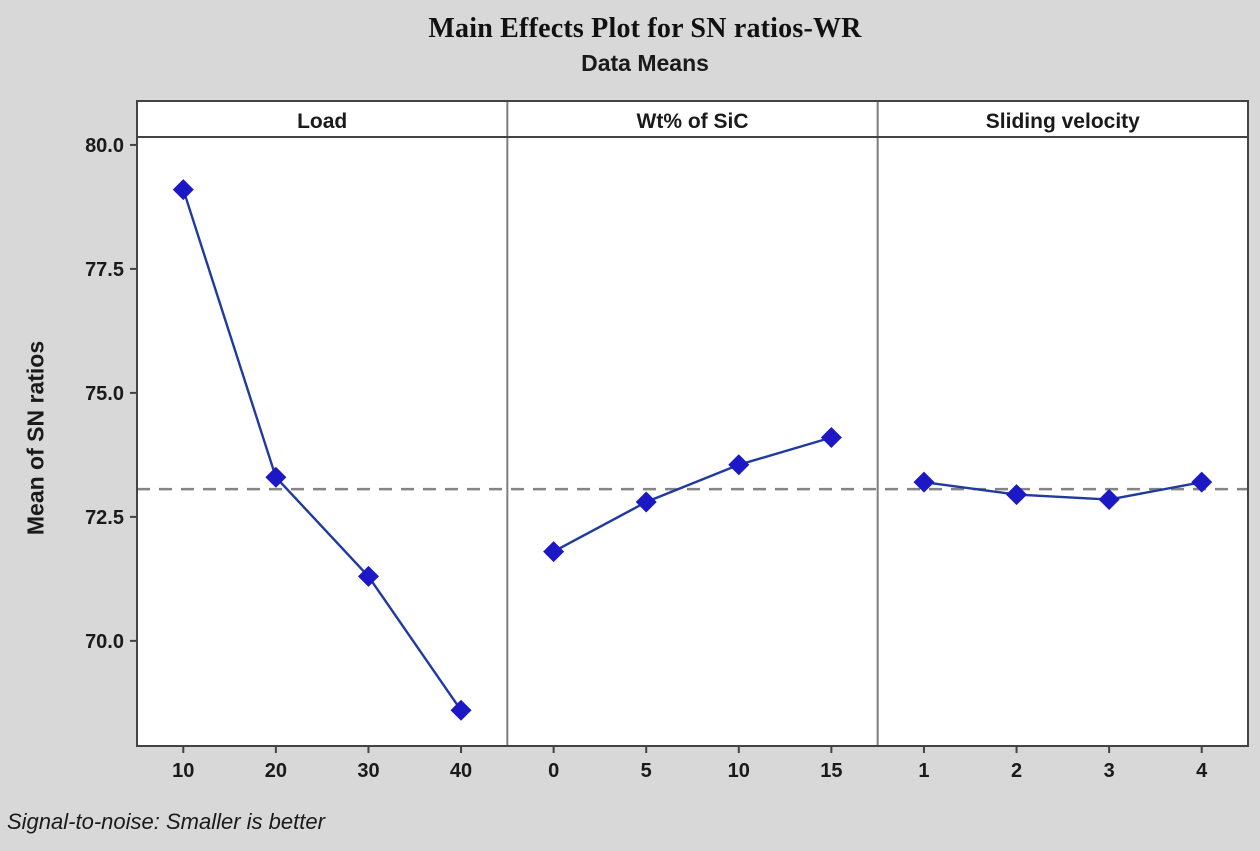 The height and width of the screenshot is (851, 1260). Describe the element at coordinates (322, 121) in the screenshot. I see `panel-header-label: Load` at that location.